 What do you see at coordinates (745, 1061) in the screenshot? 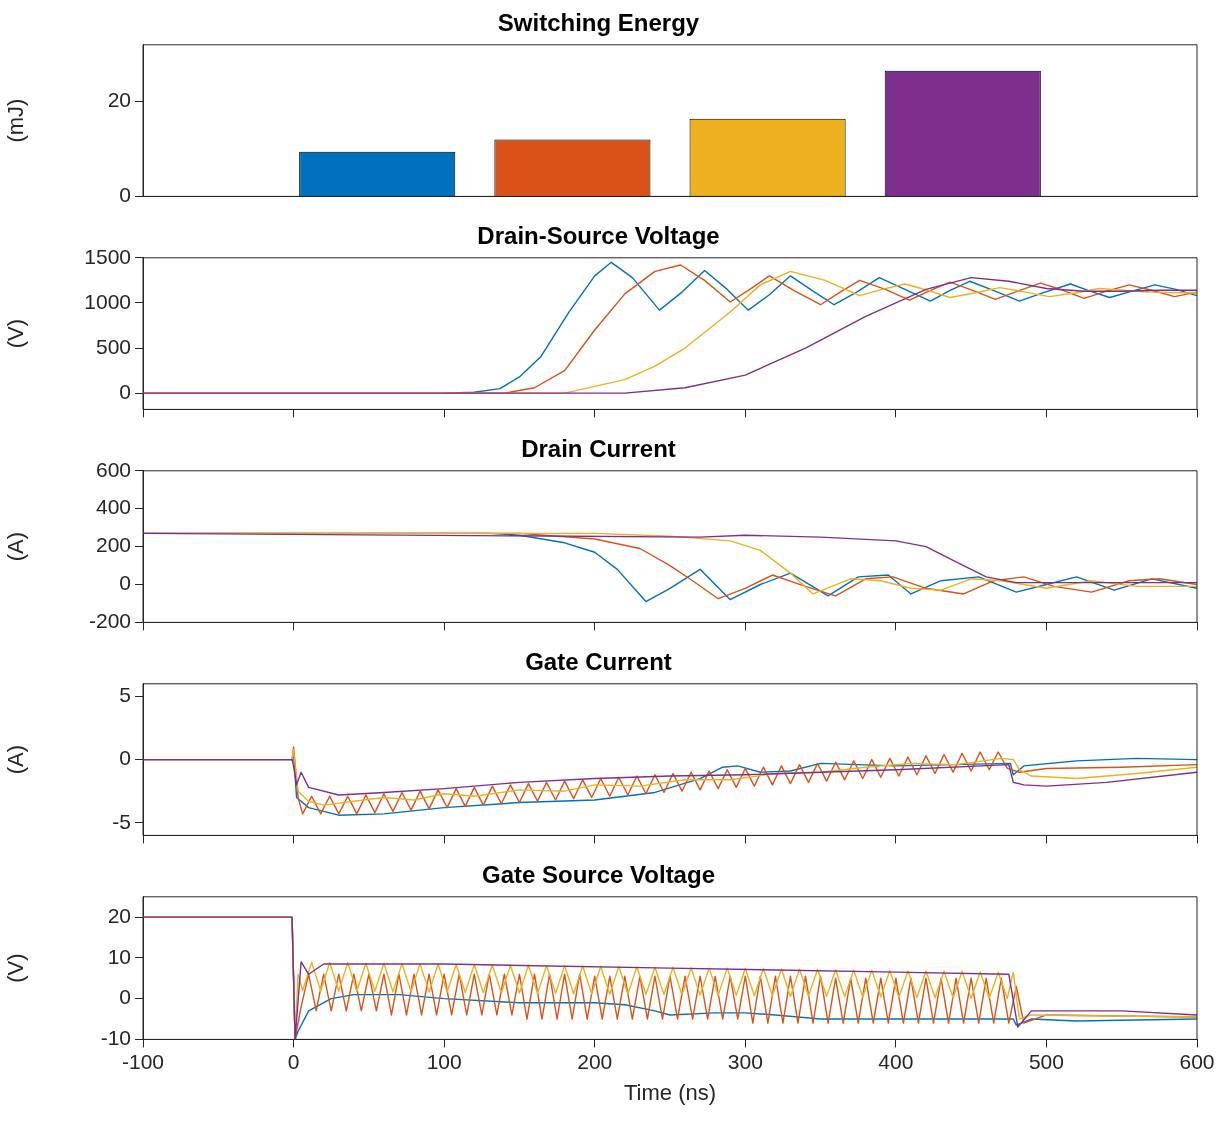
I see `x-tick-label: 300` at bounding box center [745, 1061].